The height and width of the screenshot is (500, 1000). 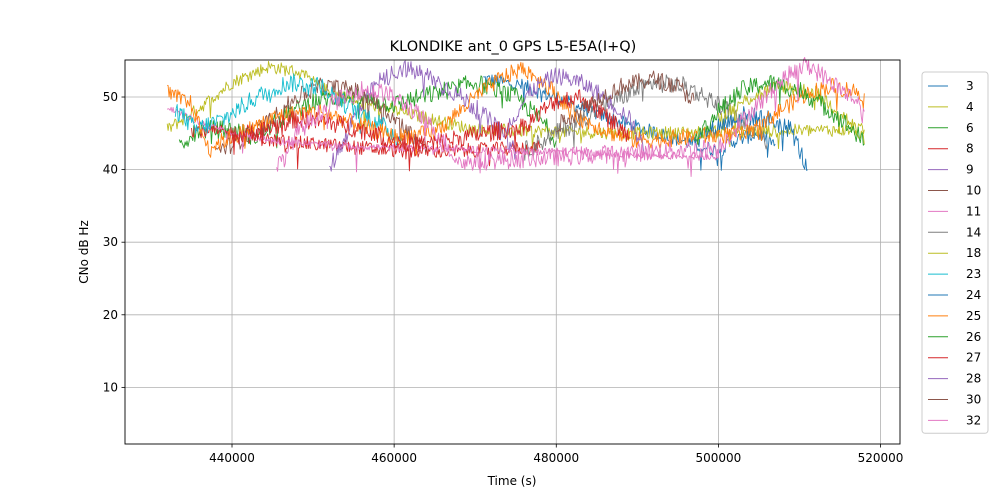 I want to click on x-tick-label: 460000, so click(x=394, y=458).